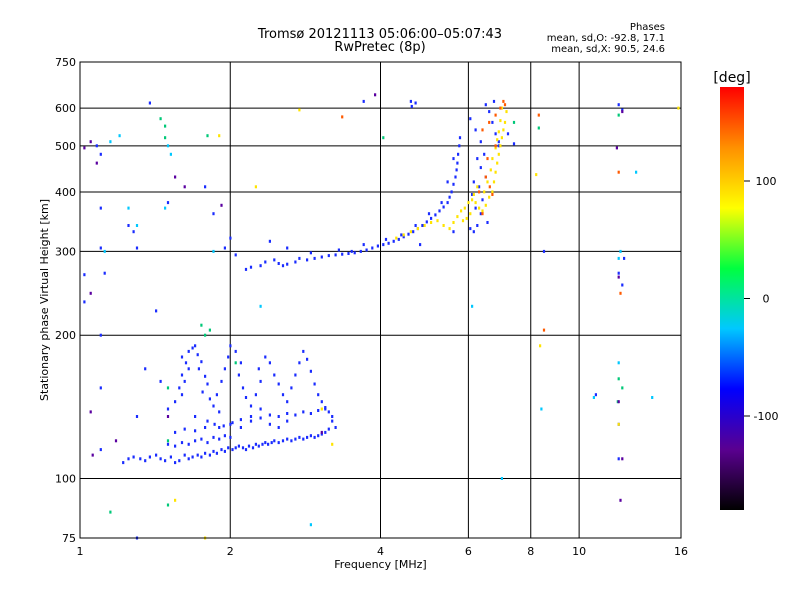  What do you see at coordinates (681, 551) in the screenshot?
I see `x-tick-label: 16` at bounding box center [681, 551].